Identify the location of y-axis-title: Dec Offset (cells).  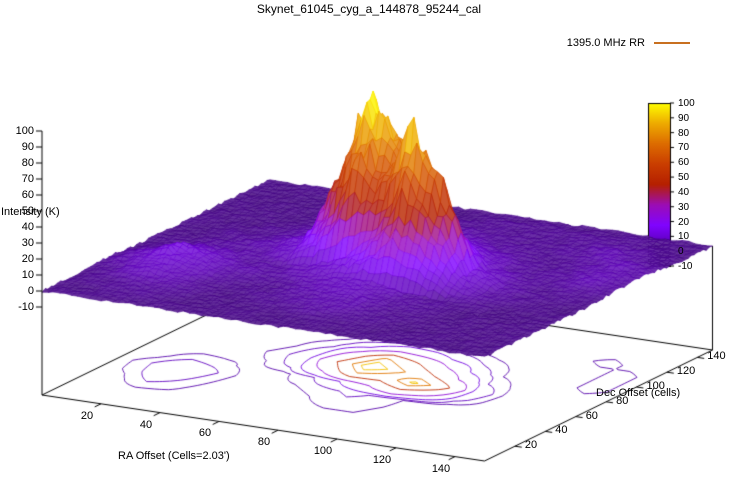
(638, 393).